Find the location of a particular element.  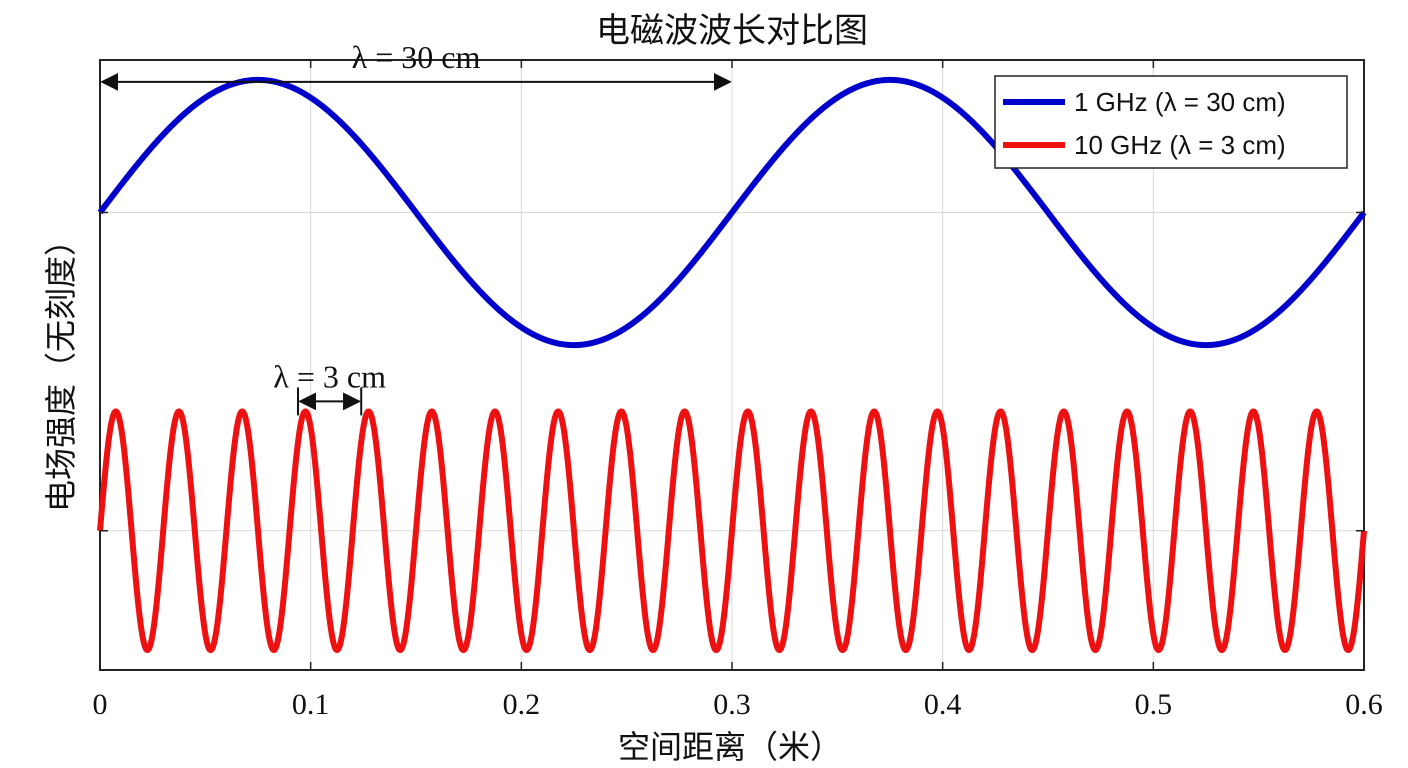

x-tick-label: 0.5 is located at coordinates (1154, 704).